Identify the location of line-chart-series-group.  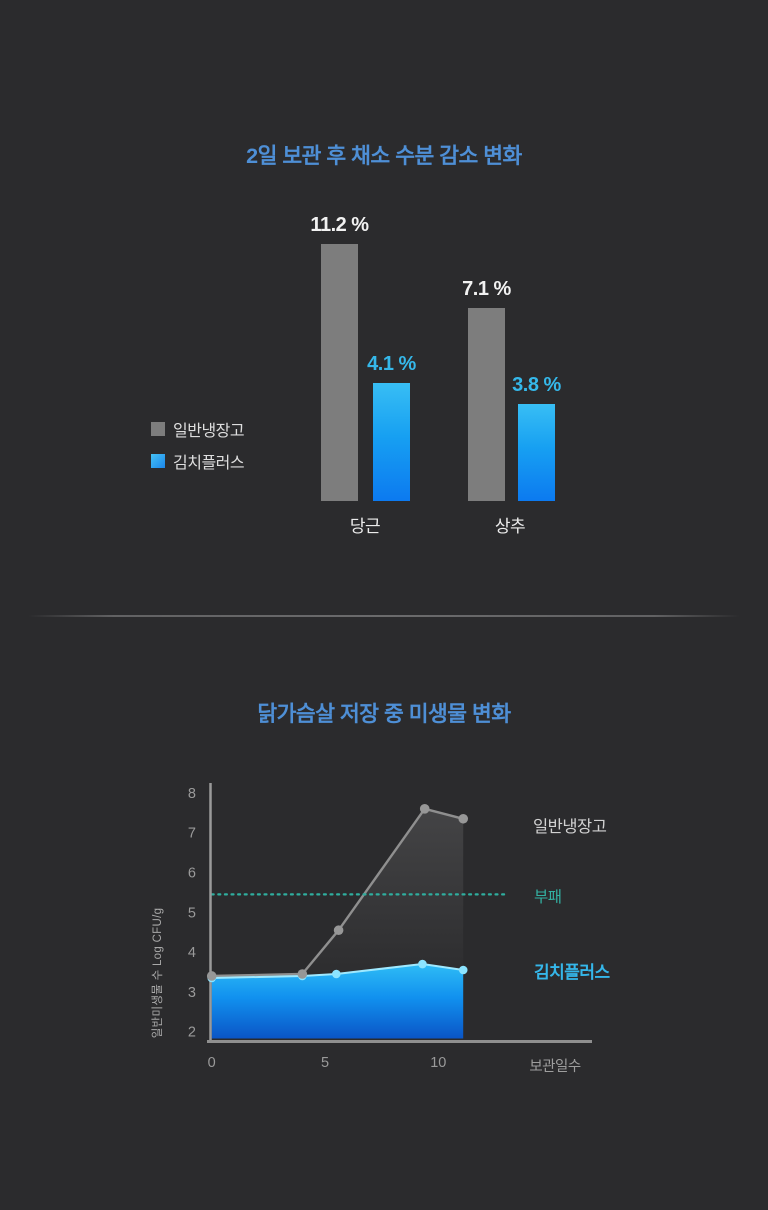
(359, 923).